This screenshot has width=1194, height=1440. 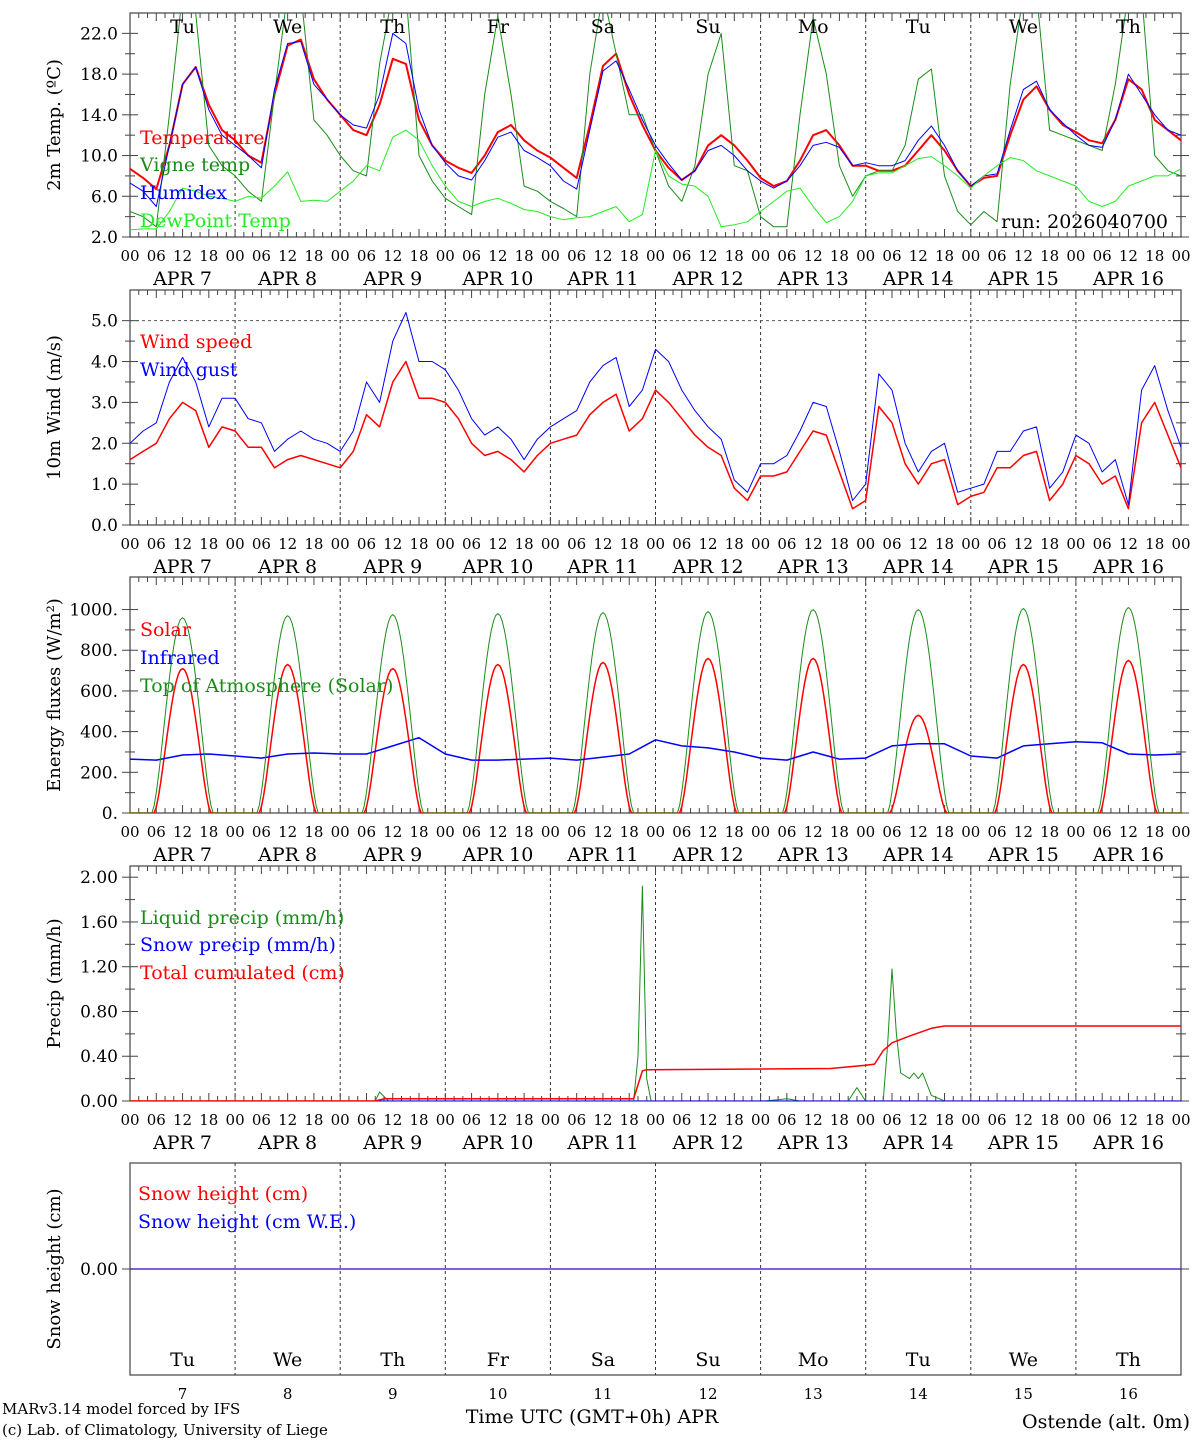 I want to click on date-label: APR 13, so click(x=813, y=1143).